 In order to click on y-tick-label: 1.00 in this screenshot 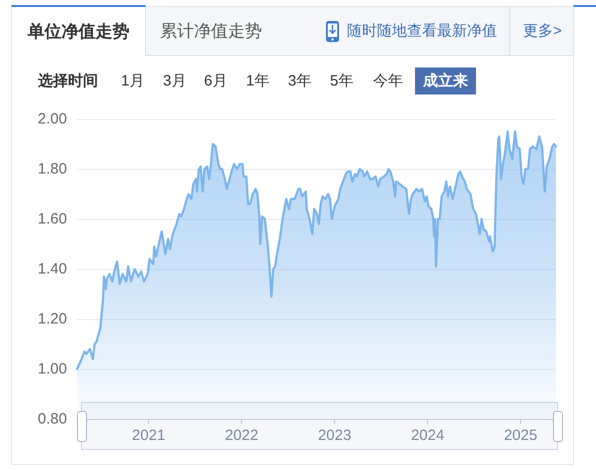, I will do `click(52, 369)`.